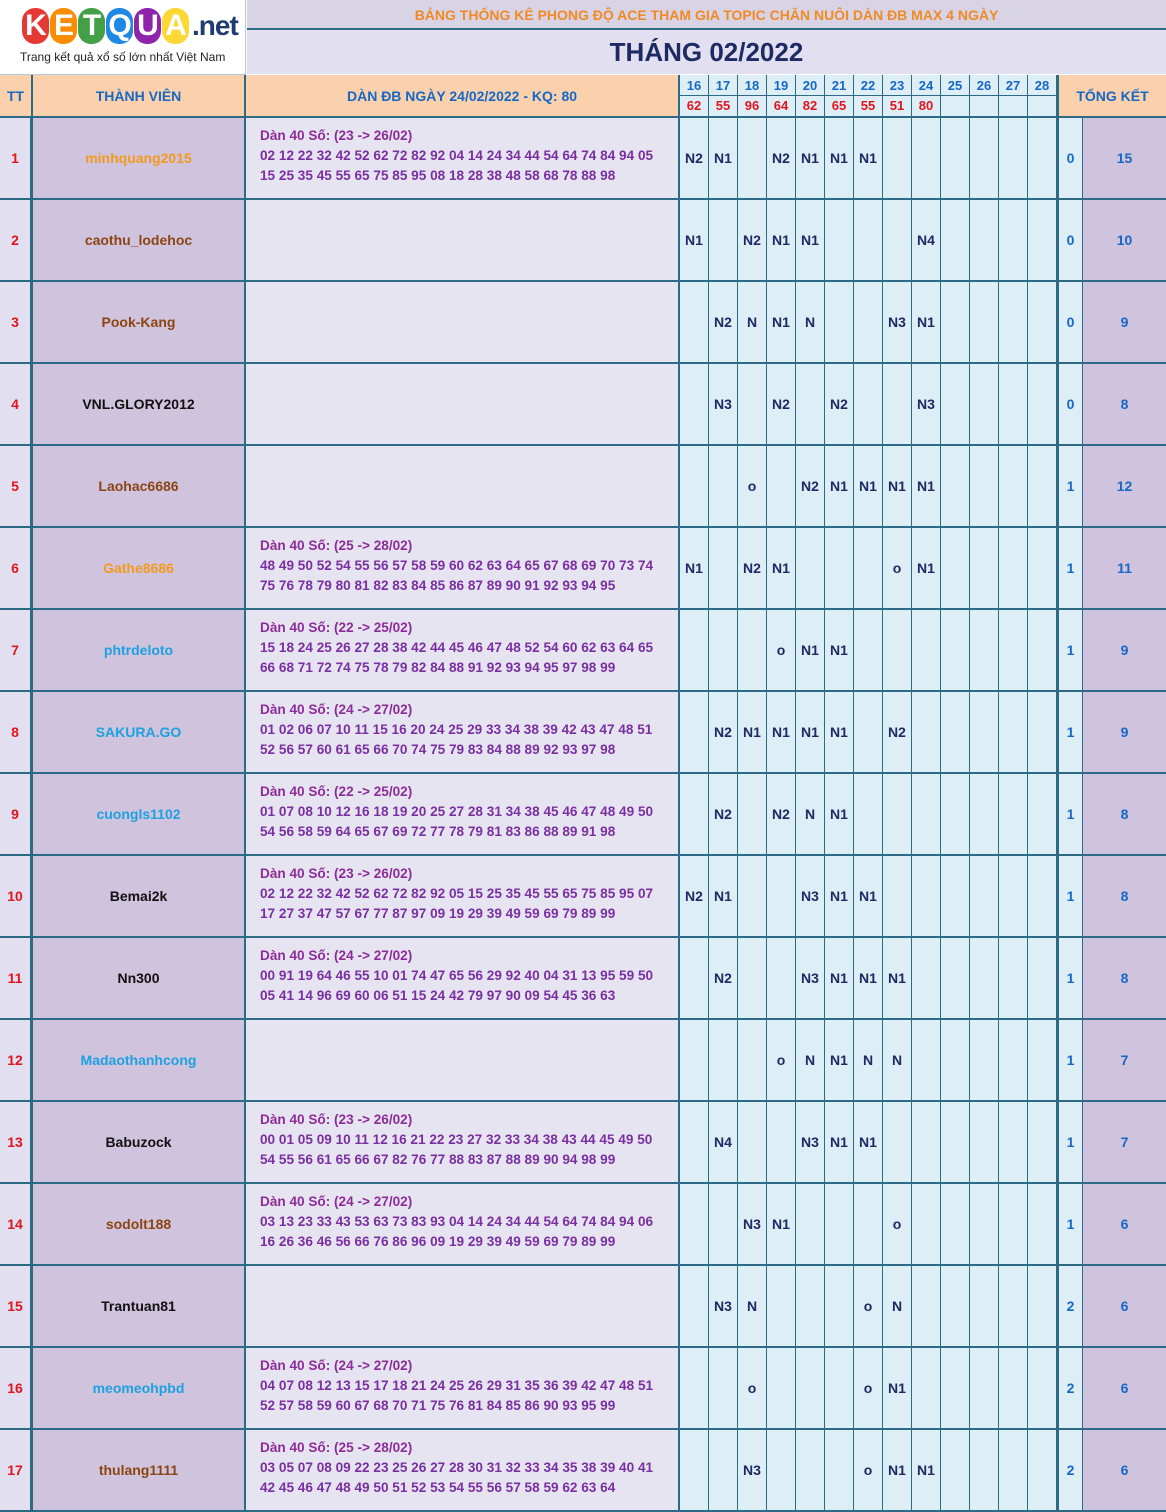  What do you see at coordinates (139, 486) in the screenshot?
I see `member-name: Laohac6686` at bounding box center [139, 486].